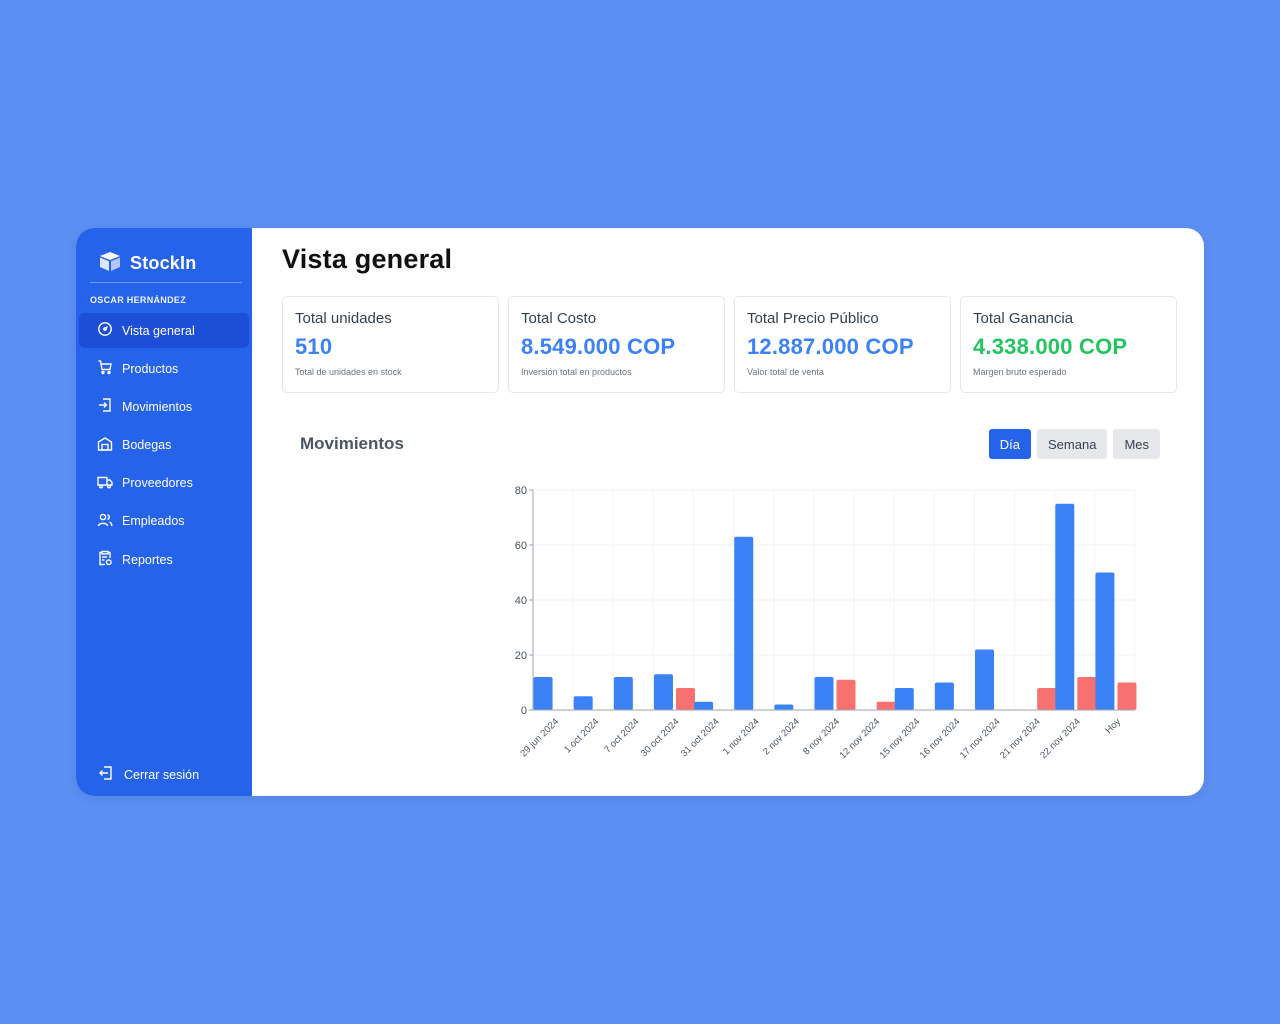 The image size is (1280, 1024). Describe the element at coordinates (314, 346) in the screenshot. I see `card-value: 510` at that location.